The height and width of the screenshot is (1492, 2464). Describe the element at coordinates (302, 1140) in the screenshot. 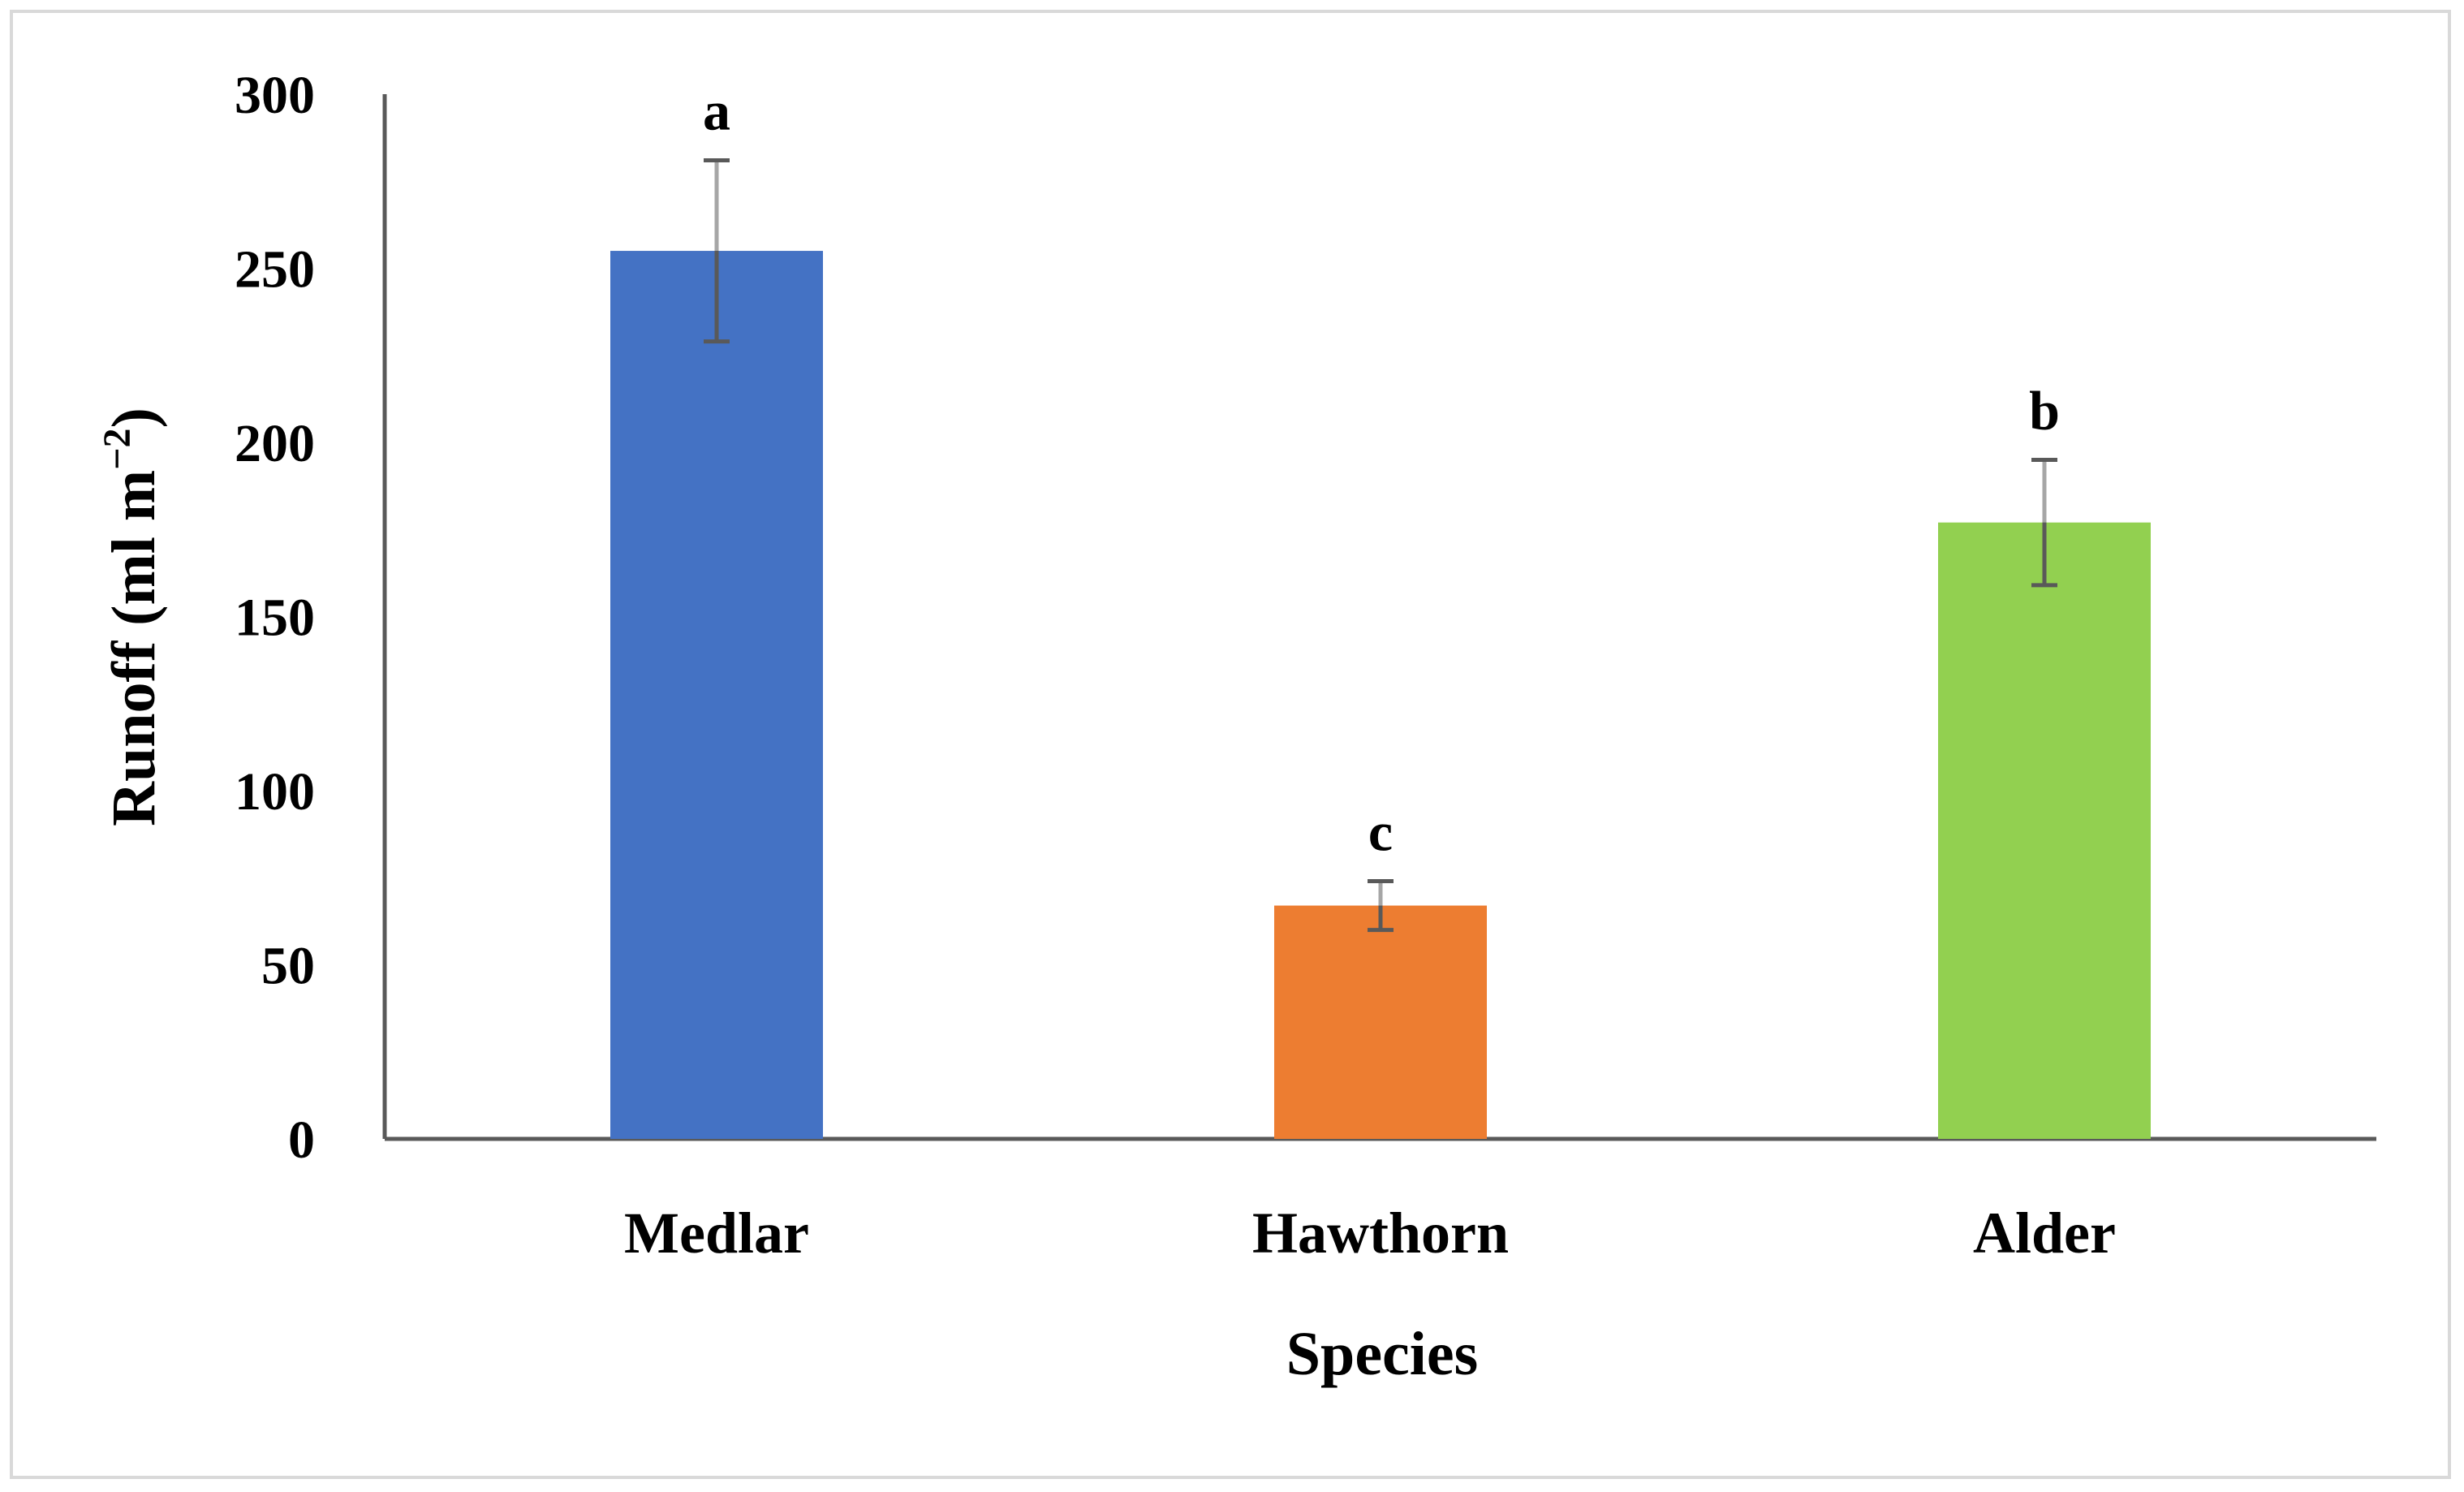

I see `y-tick-label: 0` at that location.